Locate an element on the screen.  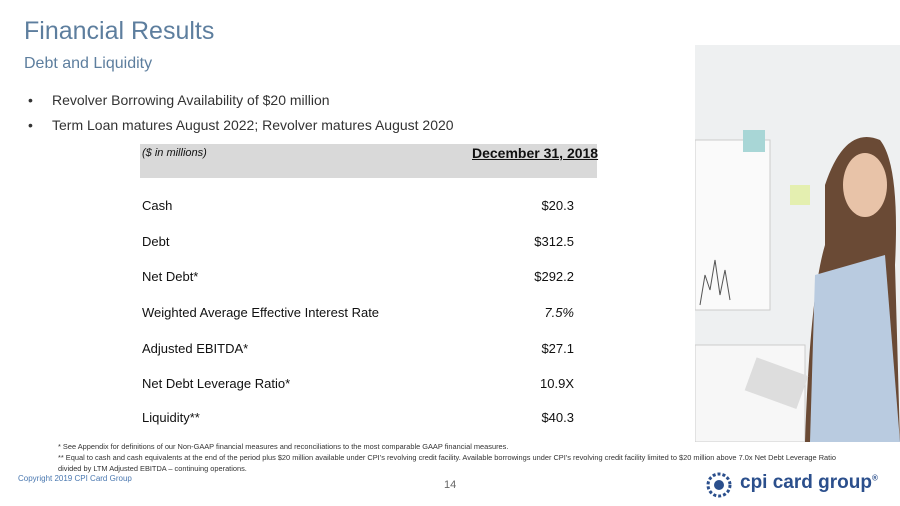
column-header: ($ in millions) is located at coordinates (174, 153).